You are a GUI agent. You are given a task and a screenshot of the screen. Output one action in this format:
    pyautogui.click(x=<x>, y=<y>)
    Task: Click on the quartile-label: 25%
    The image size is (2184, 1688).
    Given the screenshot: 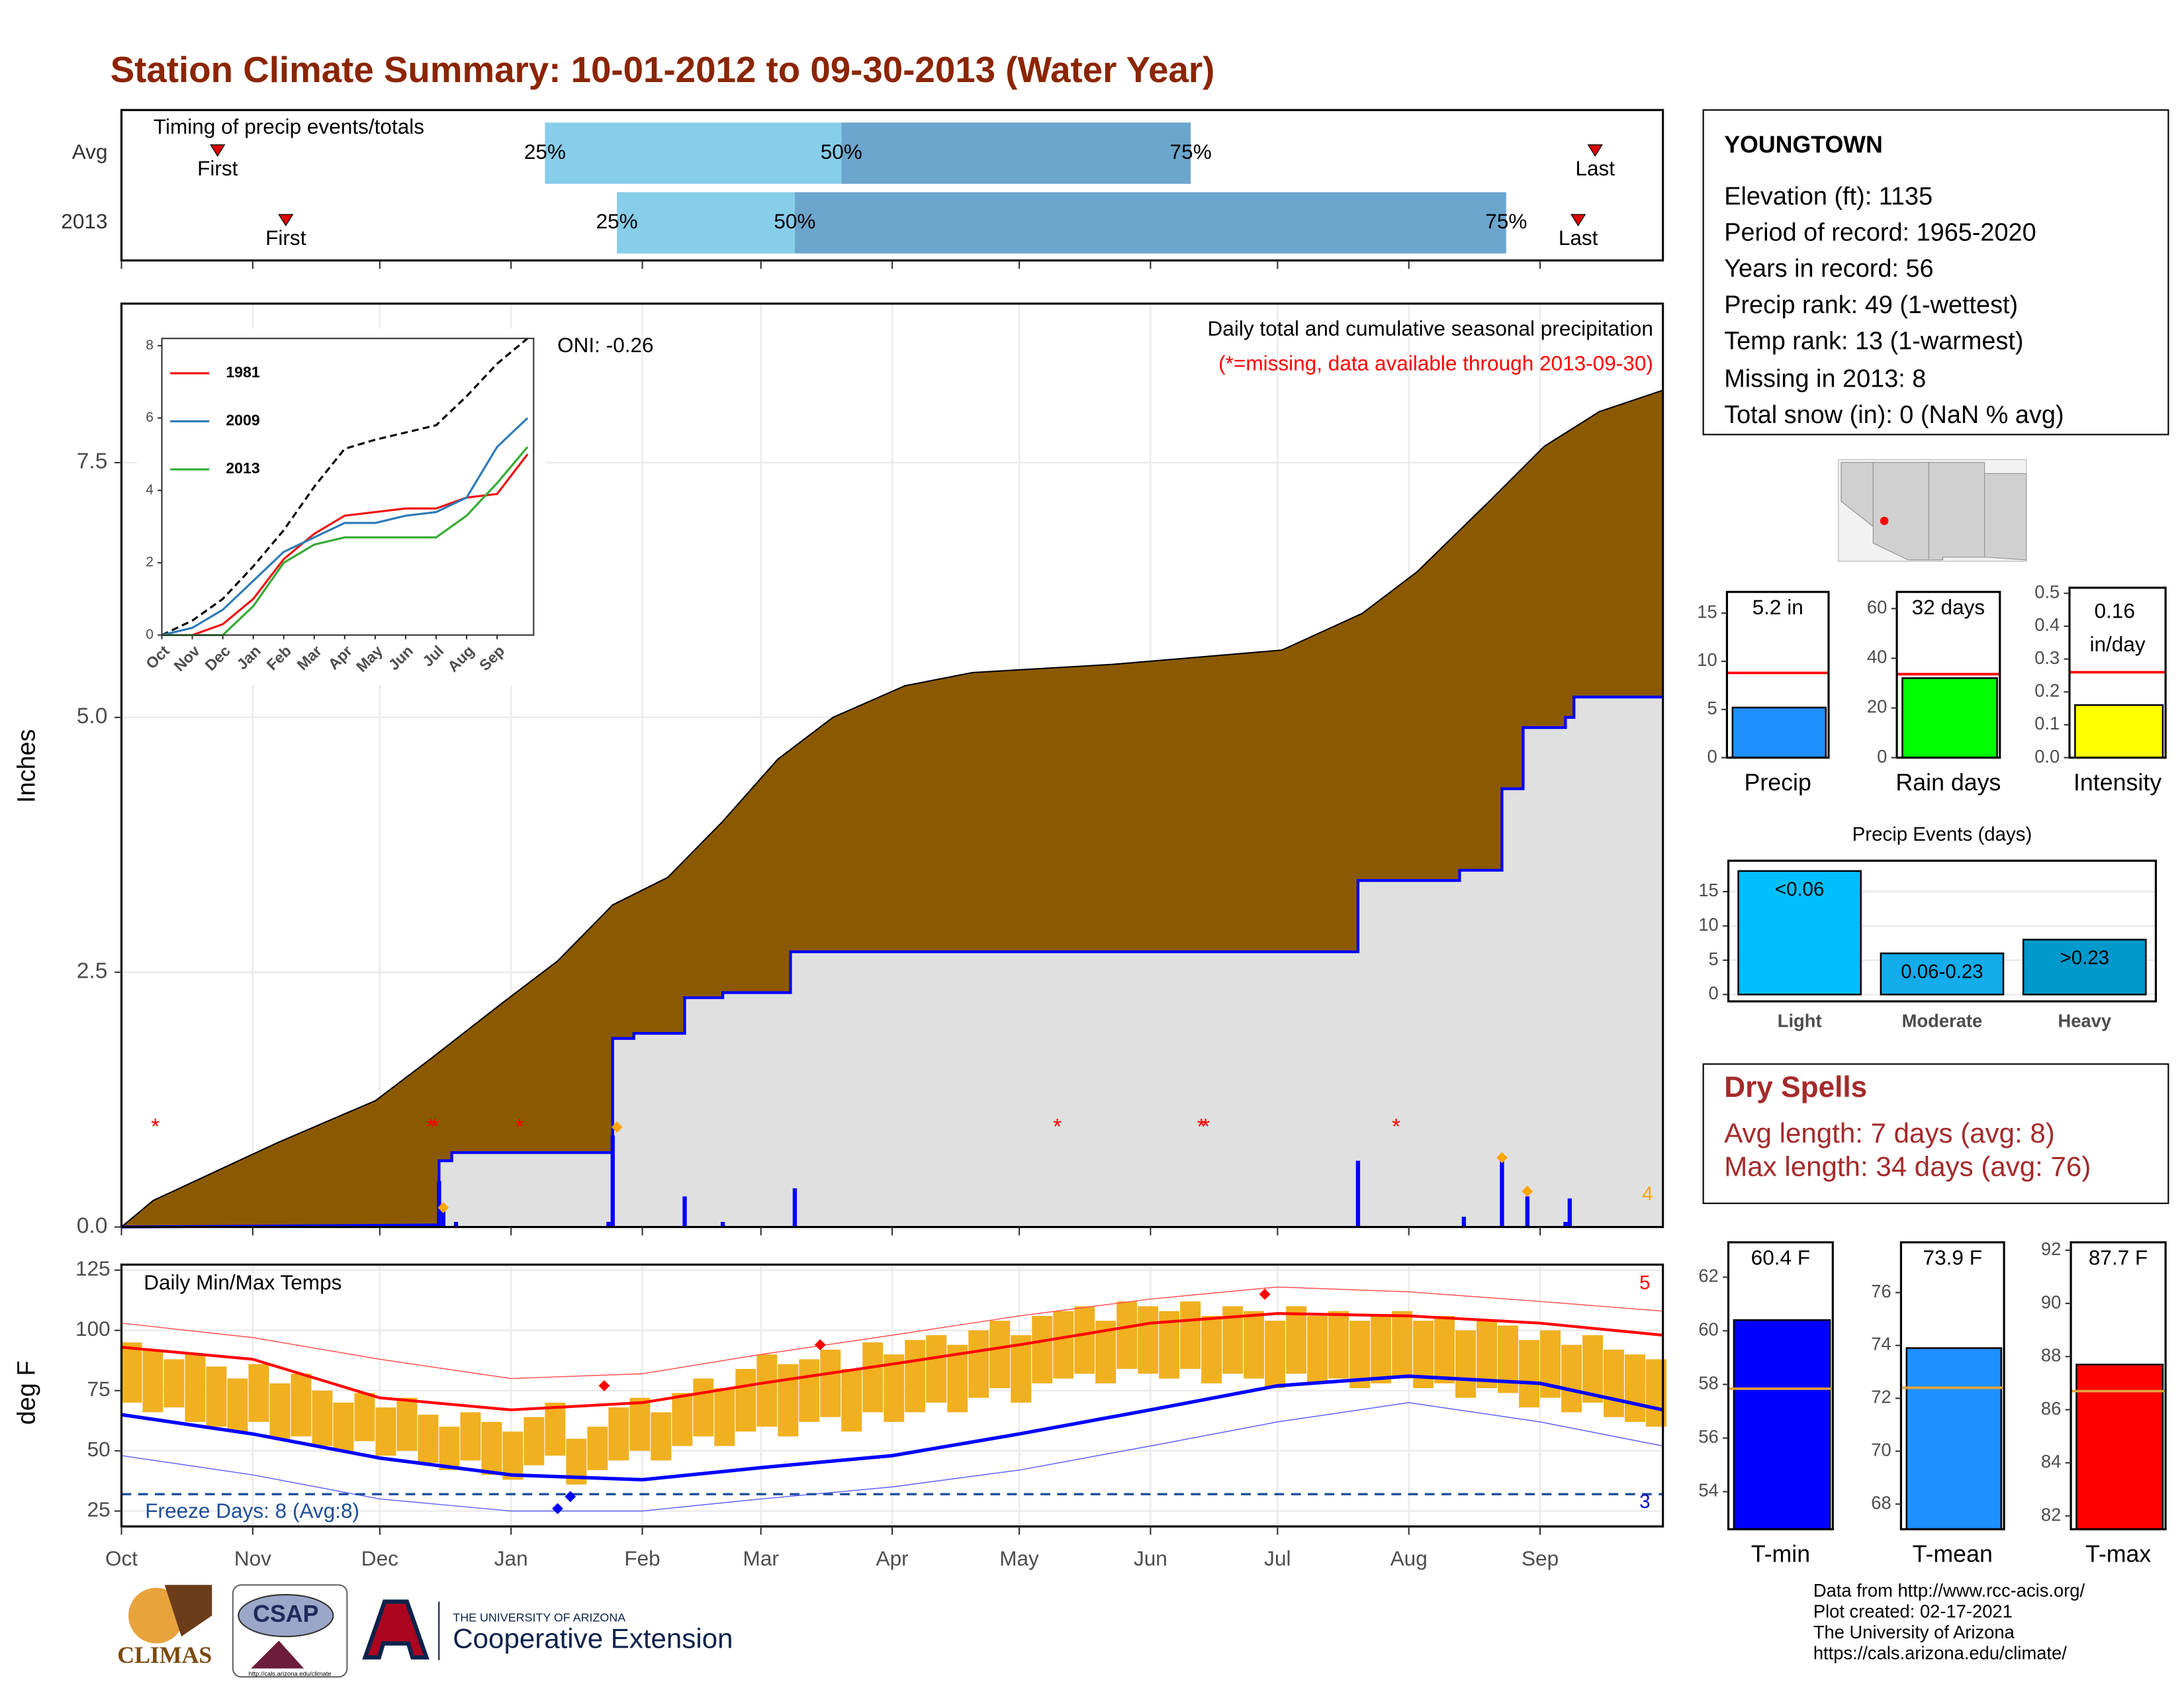 What is the action you would take?
    pyautogui.click(x=545, y=152)
    